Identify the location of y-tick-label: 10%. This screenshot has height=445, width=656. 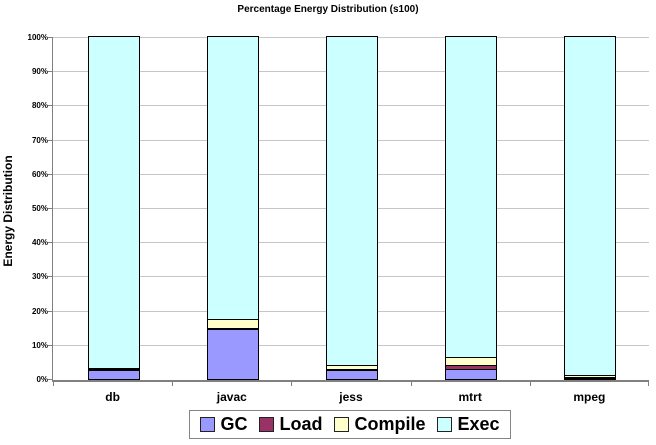
(39, 345).